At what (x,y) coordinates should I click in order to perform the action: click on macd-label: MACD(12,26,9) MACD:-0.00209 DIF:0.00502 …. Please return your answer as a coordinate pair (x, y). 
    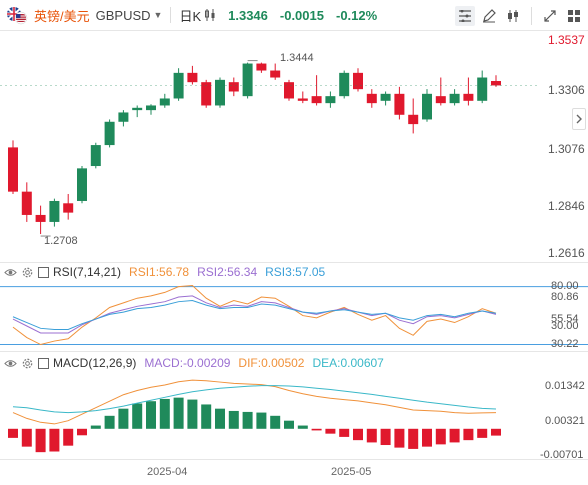
    Looking at the image, I should click on (194, 363).